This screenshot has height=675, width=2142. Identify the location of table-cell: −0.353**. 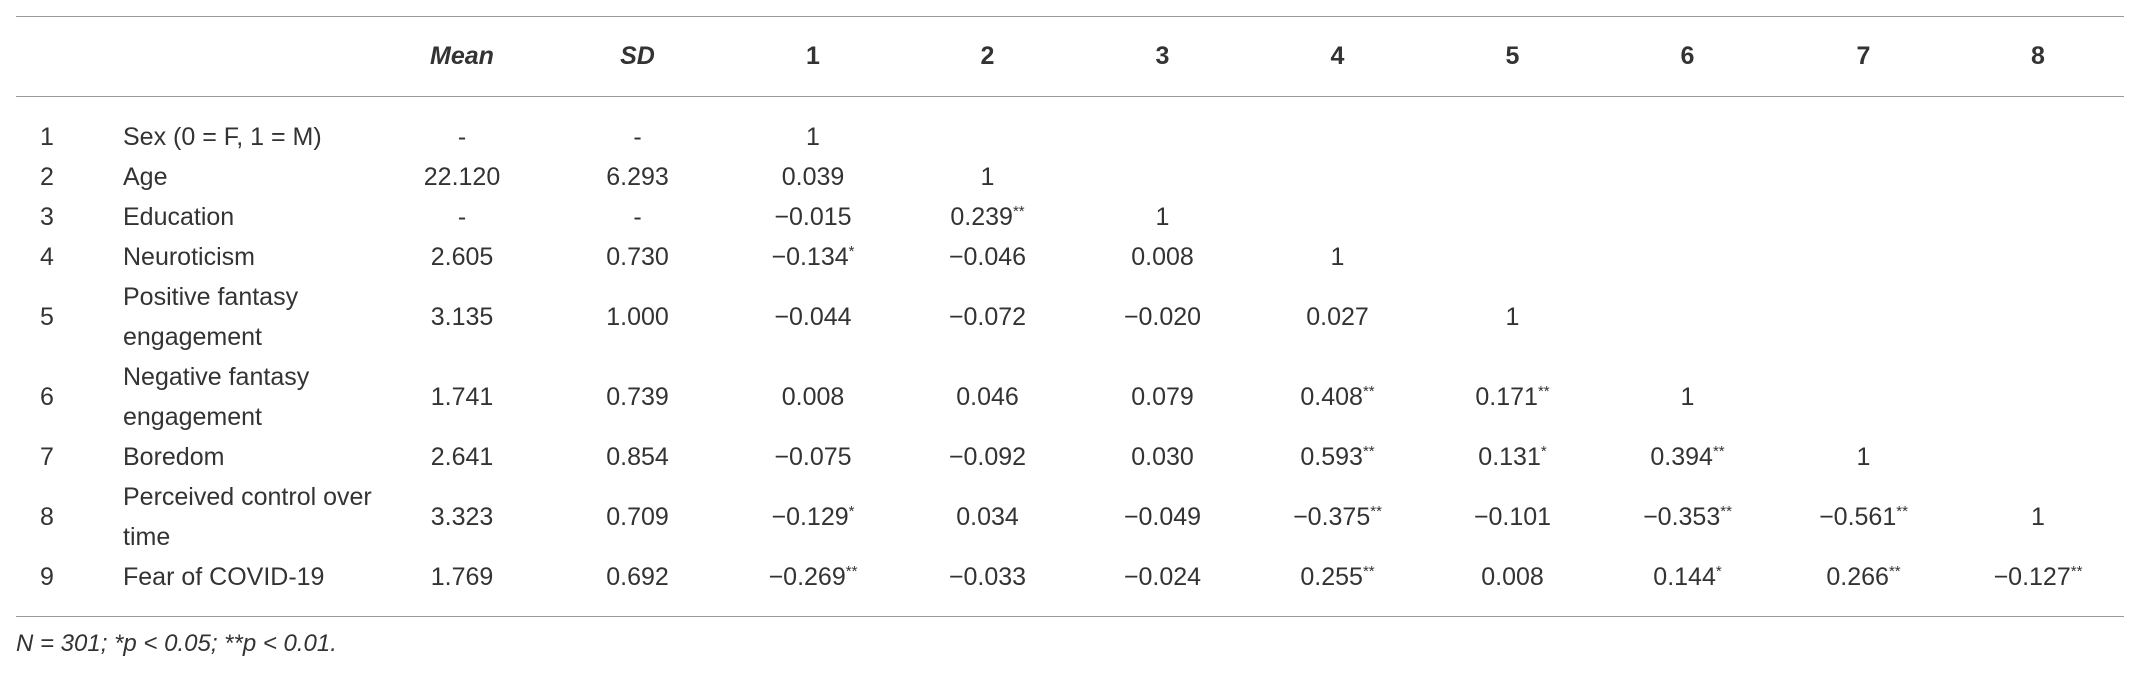
(1687, 517).